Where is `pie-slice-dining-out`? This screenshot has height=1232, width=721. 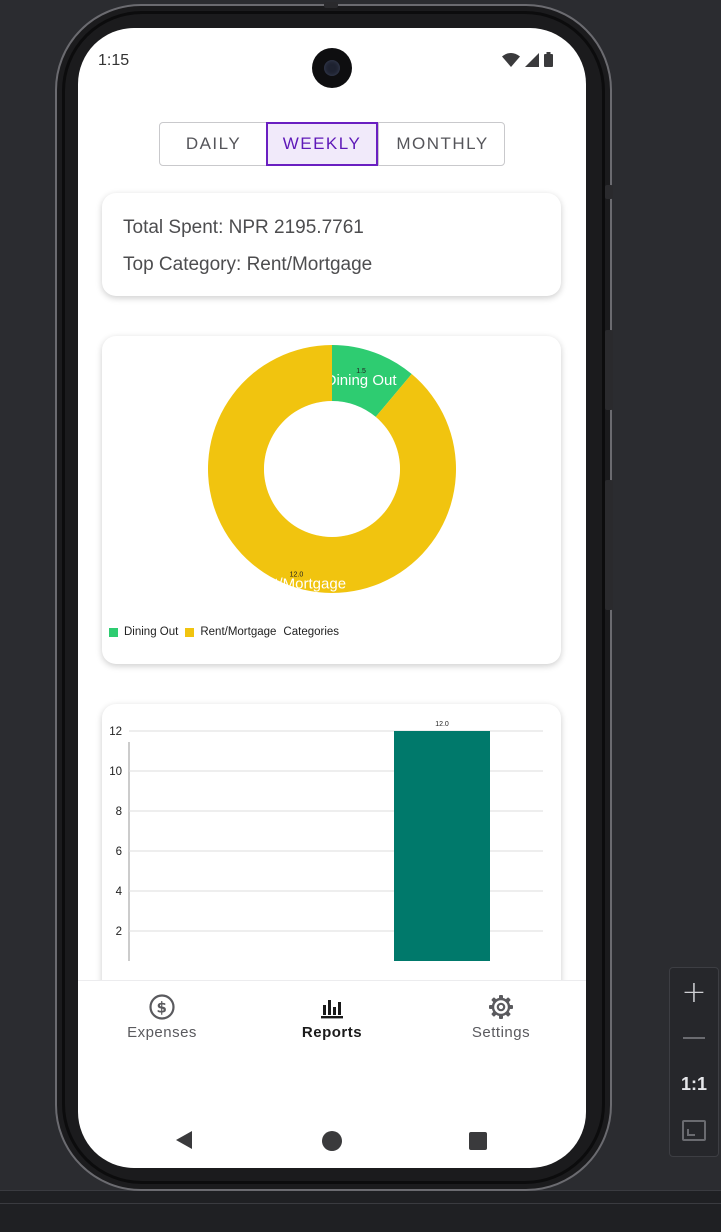
pie-slice-dining-out is located at coordinates (372, 381).